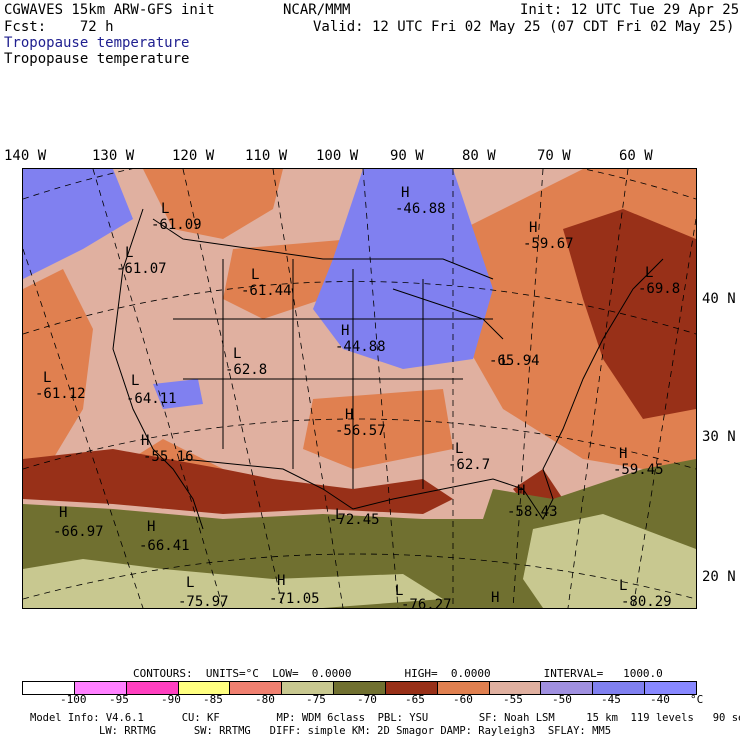 This screenshot has width=740, height=740. I want to click on colorbar-label: -60, so click(463, 699).